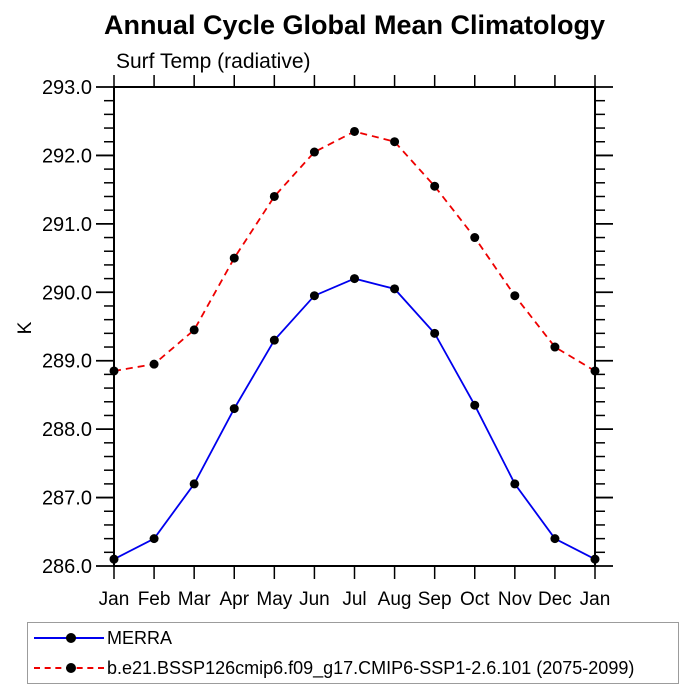  I want to click on y-tick-label: 290.0, so click(67, 293).